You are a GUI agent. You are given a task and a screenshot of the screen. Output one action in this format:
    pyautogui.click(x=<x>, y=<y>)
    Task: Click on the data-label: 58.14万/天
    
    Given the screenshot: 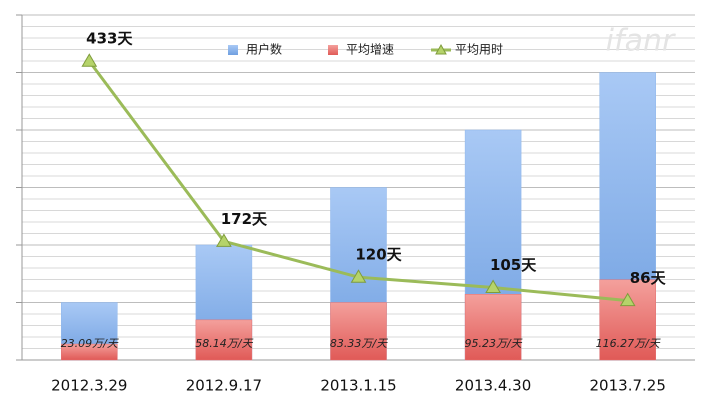 What is the action you would take?
    pyautogui.click(x=224, y=343)
    